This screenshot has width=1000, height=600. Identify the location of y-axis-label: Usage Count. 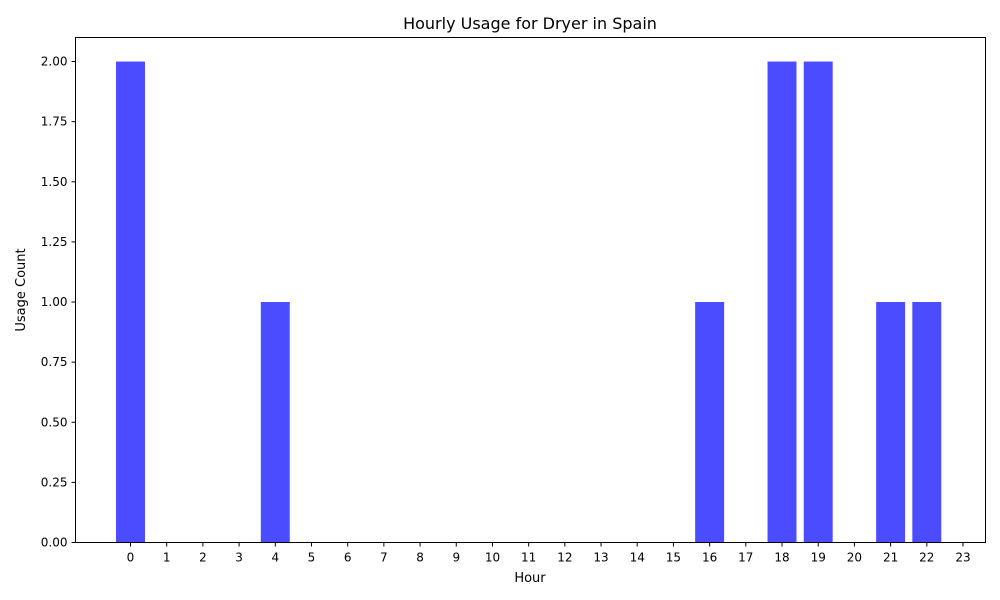
(21, 289).